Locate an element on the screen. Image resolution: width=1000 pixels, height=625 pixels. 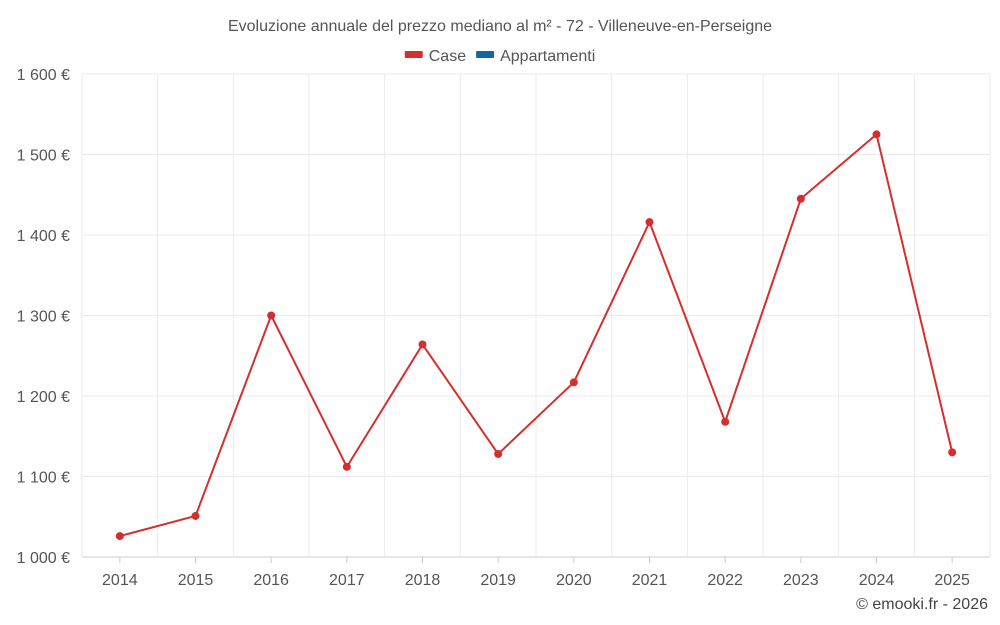
y-tick-label: 1 500 € is located at coordinates (43, 156).